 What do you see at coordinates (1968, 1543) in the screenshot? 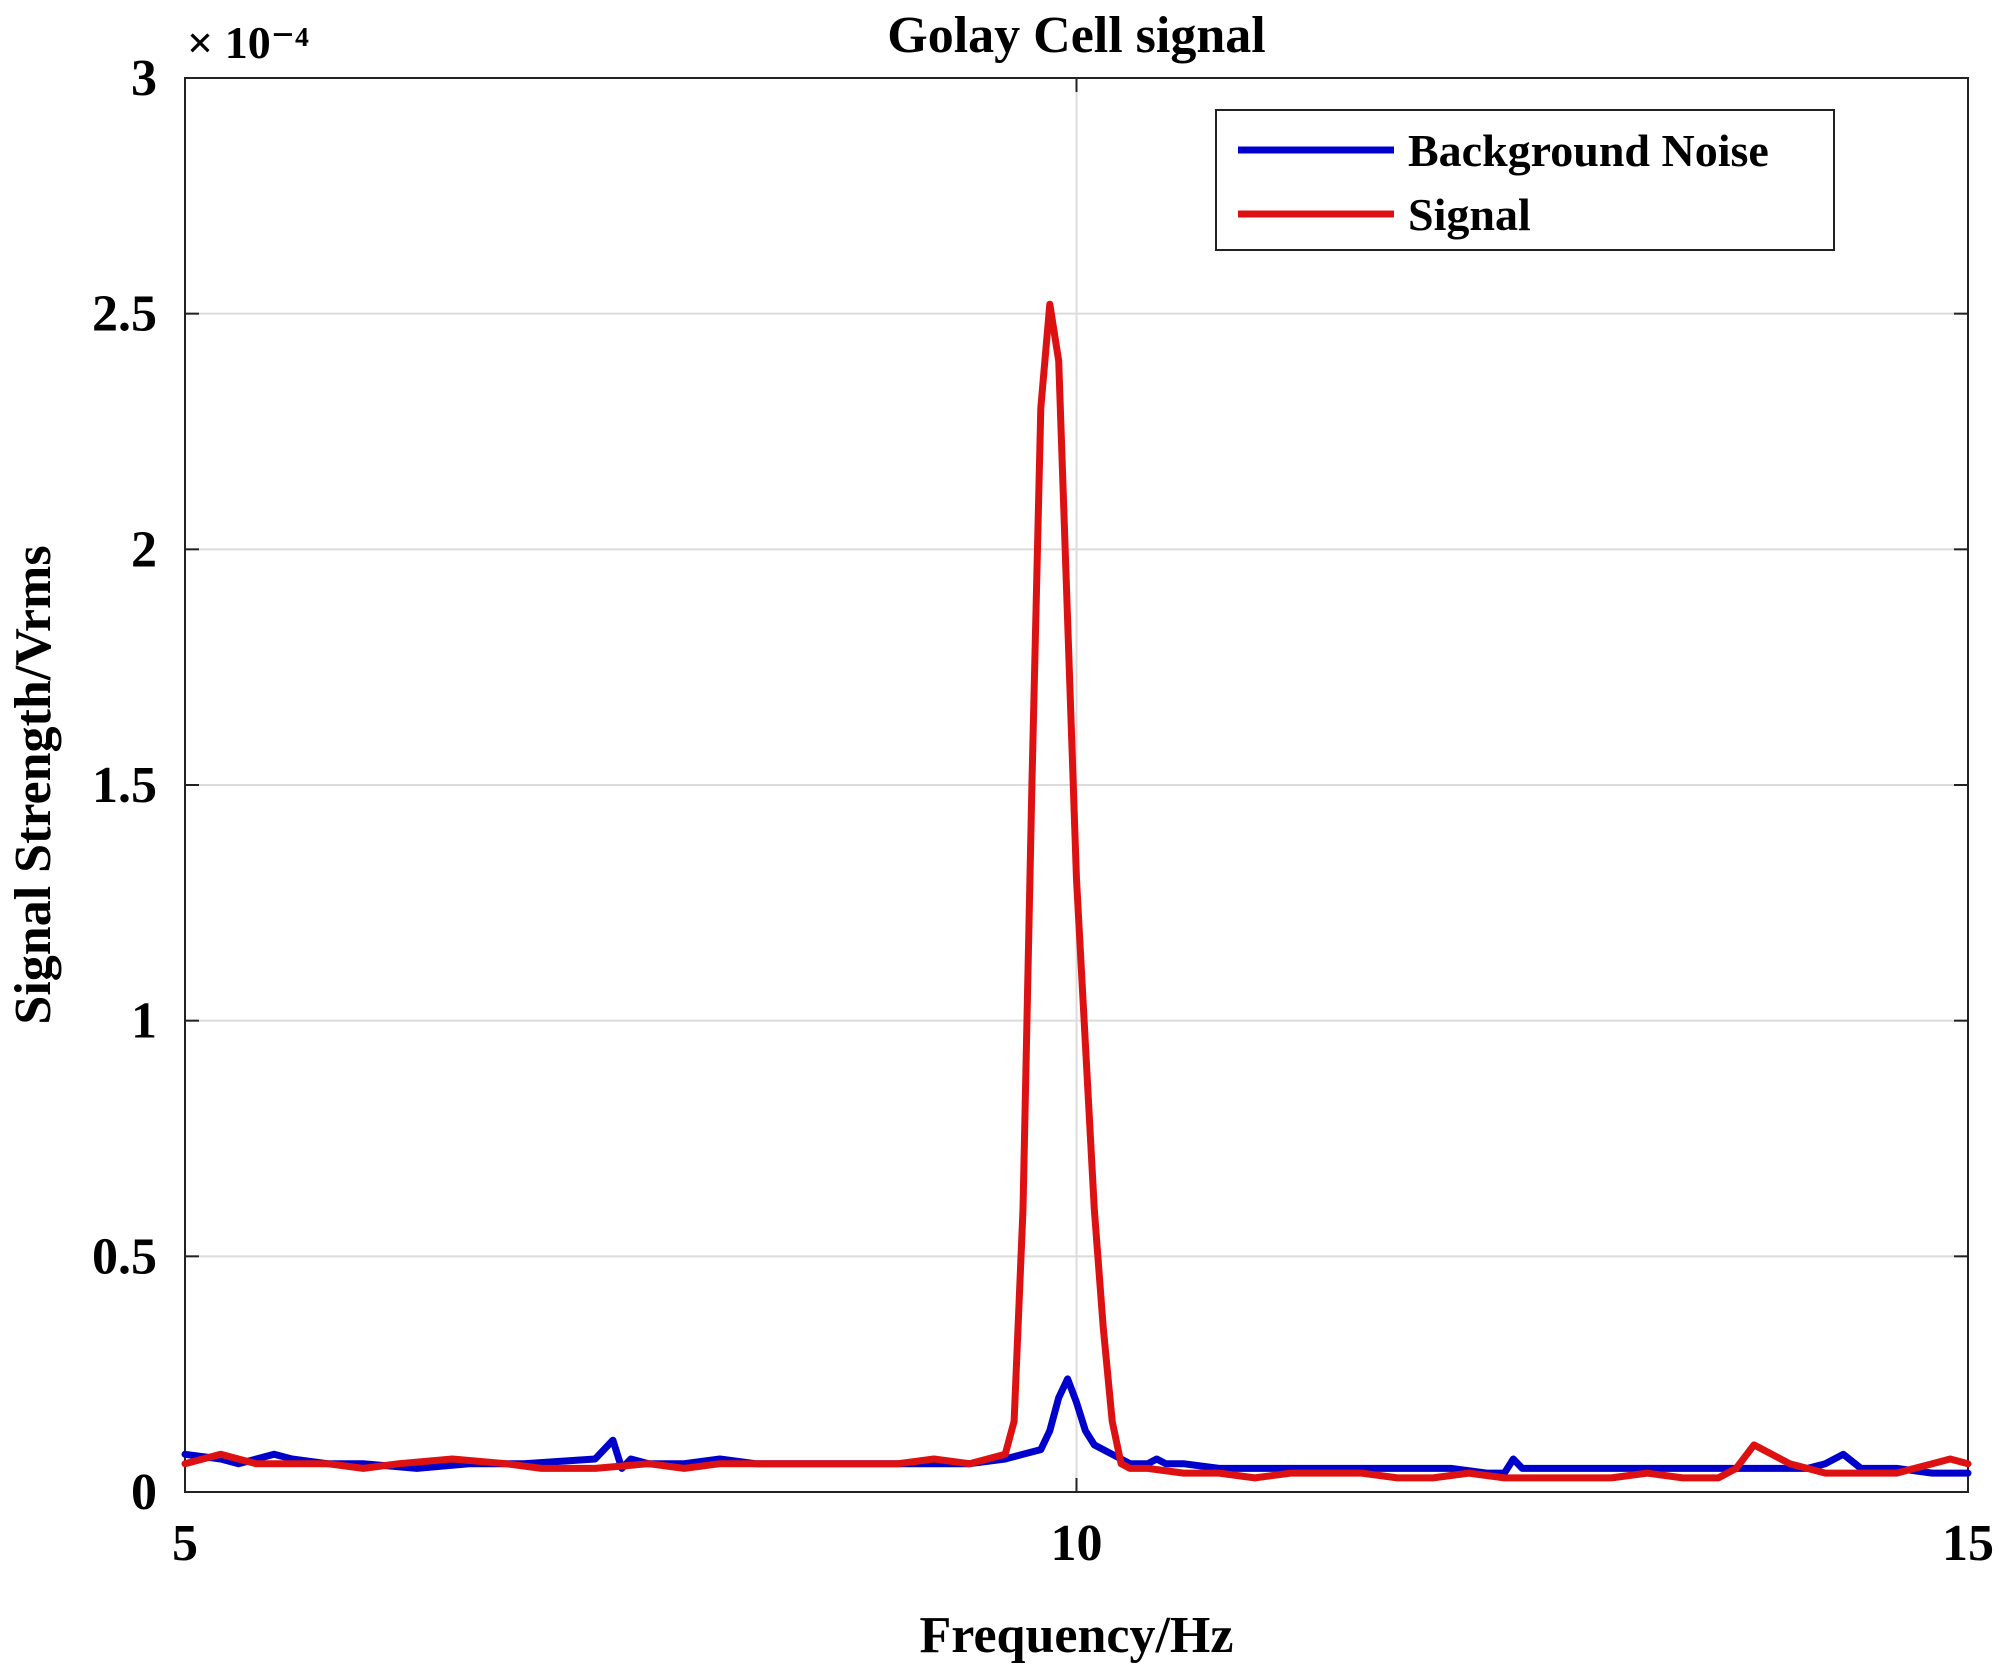
I see `x-tick-label: 15` at bounding box center [1968, 1543].